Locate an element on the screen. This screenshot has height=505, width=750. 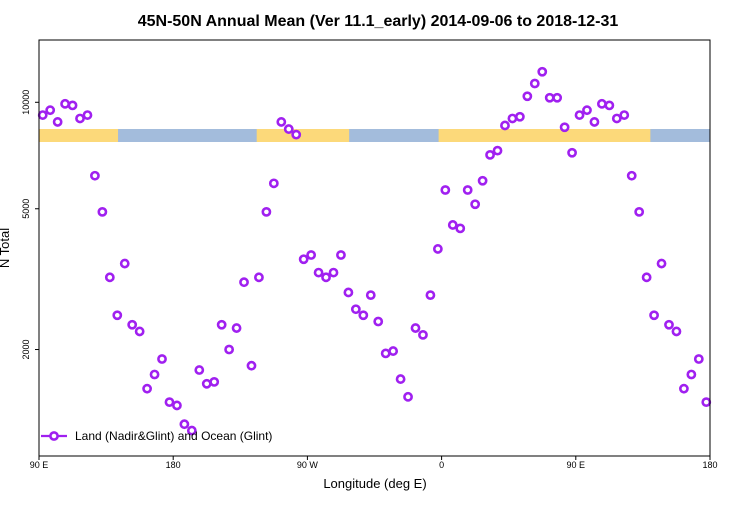
legend-label: Land (Nadir&Glint) and Ocean (Glint) is located at coordinates (173, 436).